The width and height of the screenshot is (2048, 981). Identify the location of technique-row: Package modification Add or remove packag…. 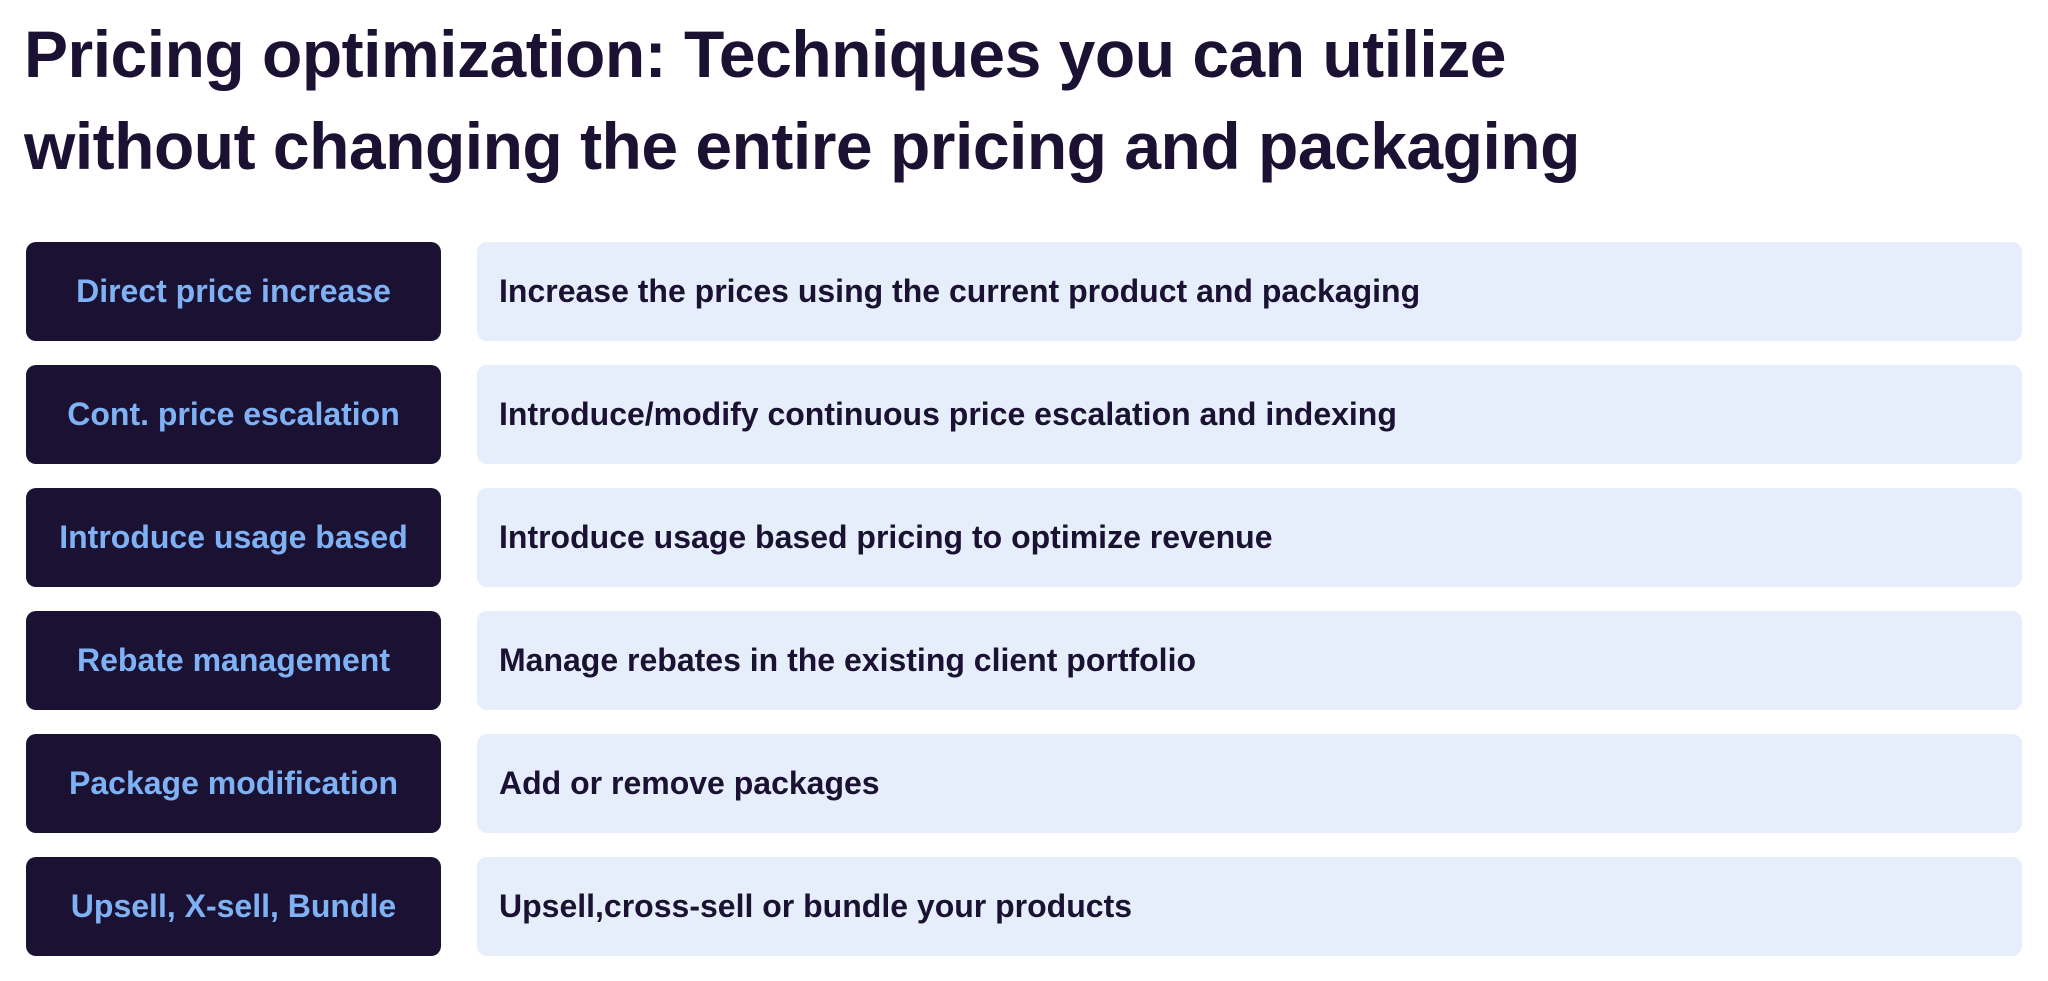
(1024, 783).